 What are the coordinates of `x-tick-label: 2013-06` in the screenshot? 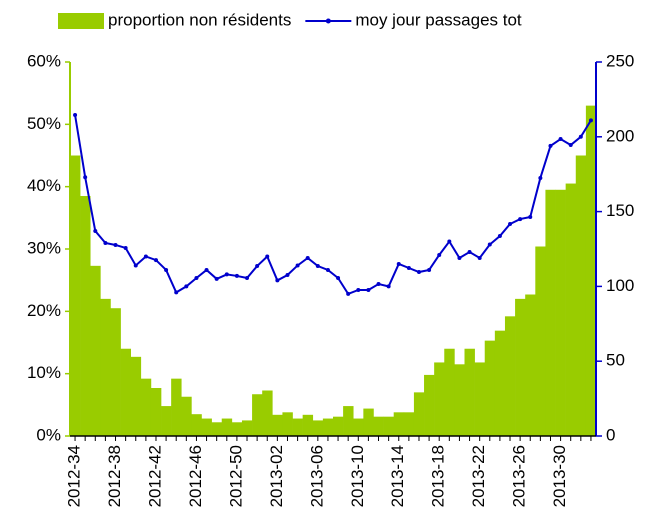 It's located at (316, 476).